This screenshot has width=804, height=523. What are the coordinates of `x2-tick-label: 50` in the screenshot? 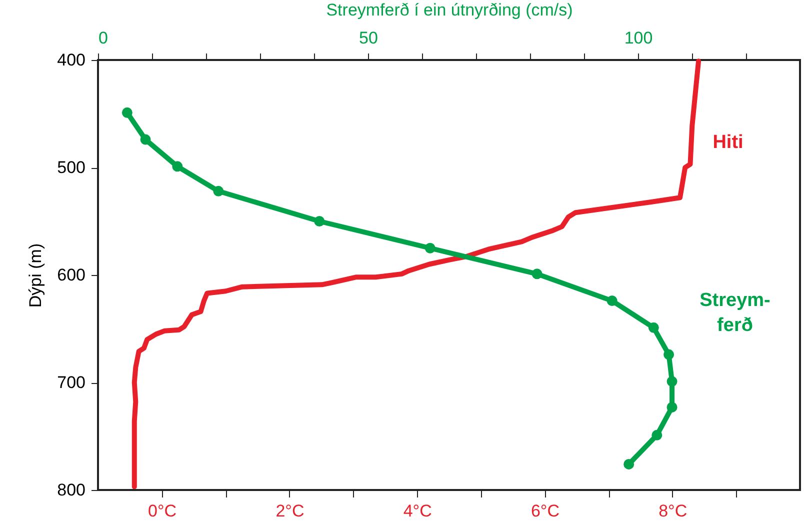 It's located at (368, 38).